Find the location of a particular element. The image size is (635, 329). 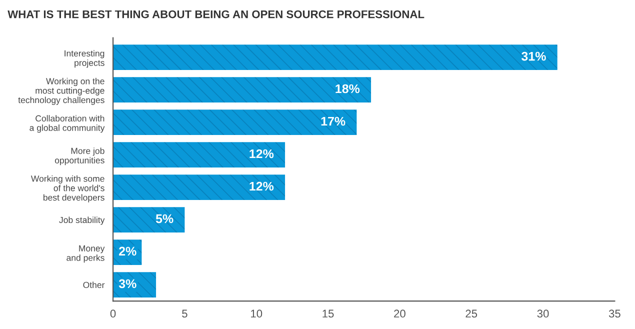

y-tick-label: Job stability is located at coordinates (82, 220).